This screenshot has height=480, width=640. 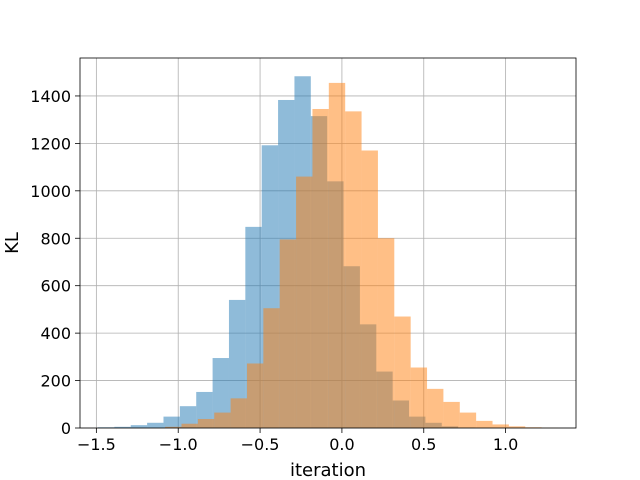 I want to click on x-tick-label: −1.5, so click(x=96, y=444).